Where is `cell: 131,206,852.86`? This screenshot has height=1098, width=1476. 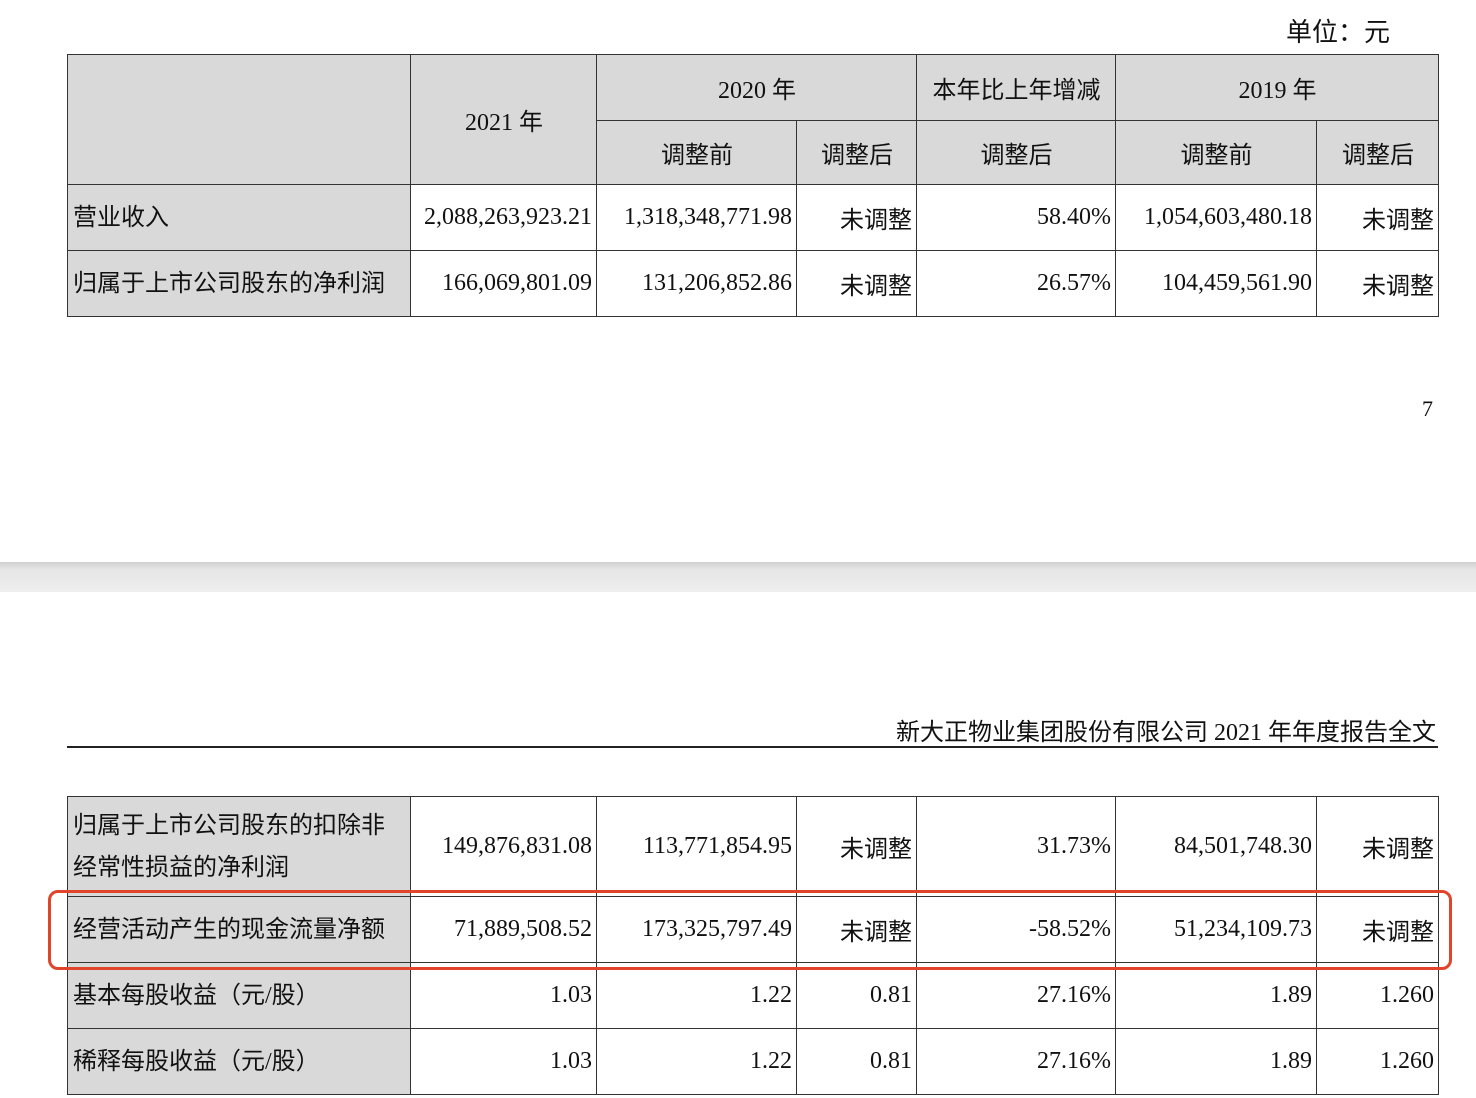 cell: 131,206,852.86 is located at coordinates (696, 283).